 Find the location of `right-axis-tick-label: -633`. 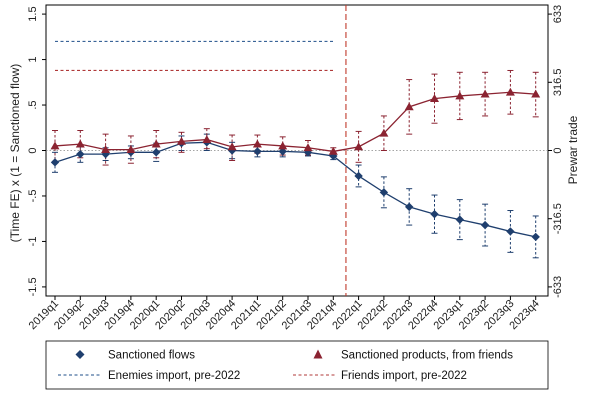

right-axis-tick-label: -633 is located at coordinates (558, 287).